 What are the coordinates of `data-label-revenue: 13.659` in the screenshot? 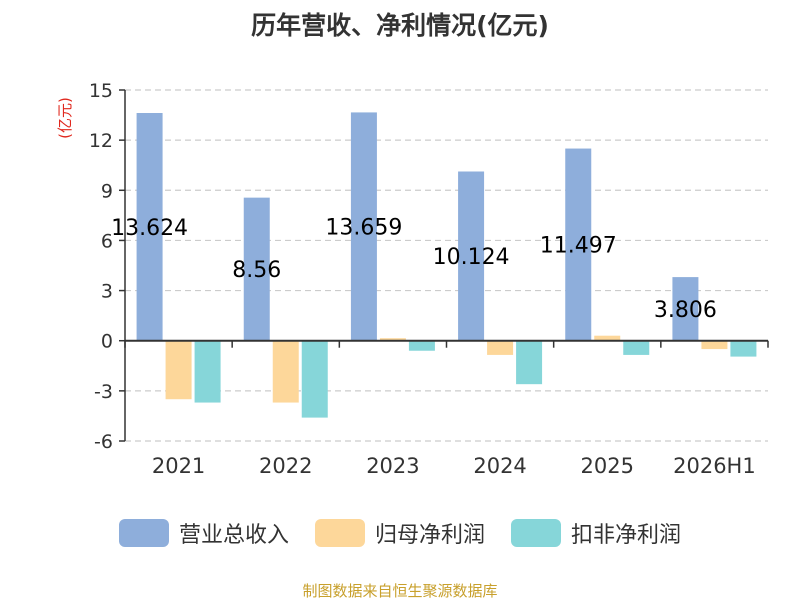 It's located at (363, 228).